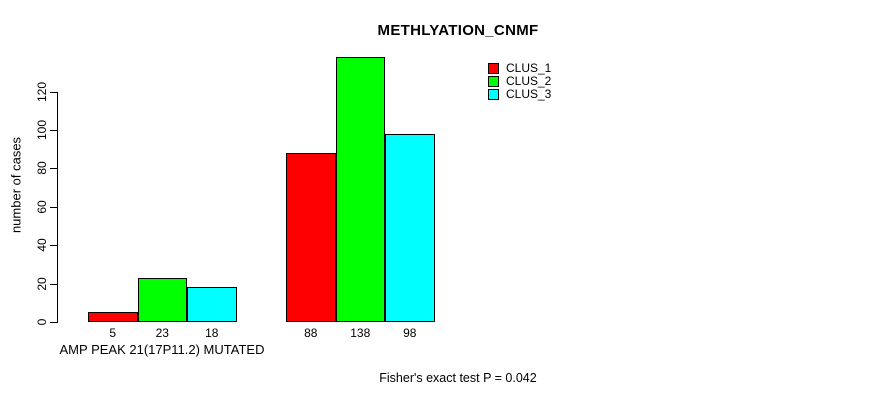 The width and height of the screenshot is (890, 400). Describe the element at coordinates (410, 333) in the screenshot. I see `bar-value-label: 98` at that location.